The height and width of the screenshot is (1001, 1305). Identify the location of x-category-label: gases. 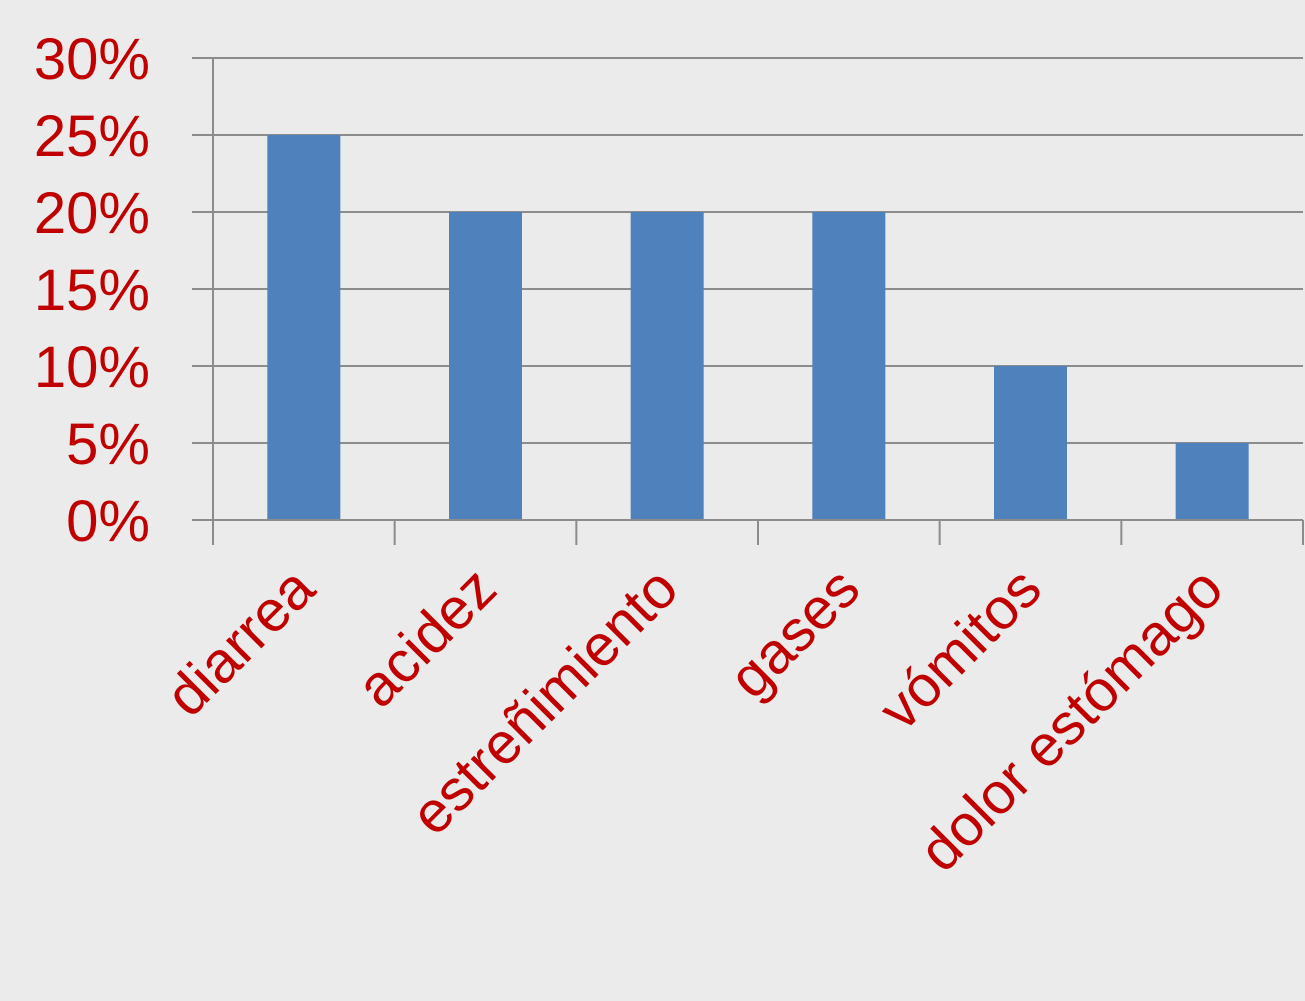
(794, 632).